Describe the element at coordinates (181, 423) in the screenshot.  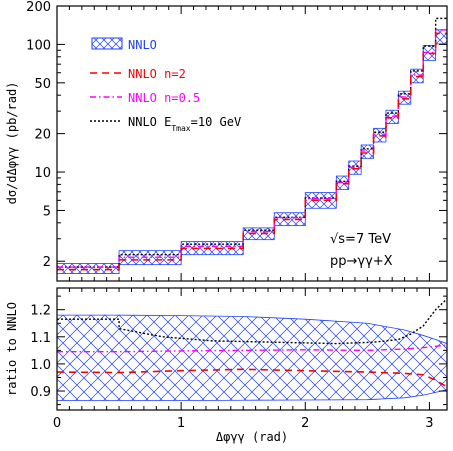
I see `x-tick-label: 1` at that location.